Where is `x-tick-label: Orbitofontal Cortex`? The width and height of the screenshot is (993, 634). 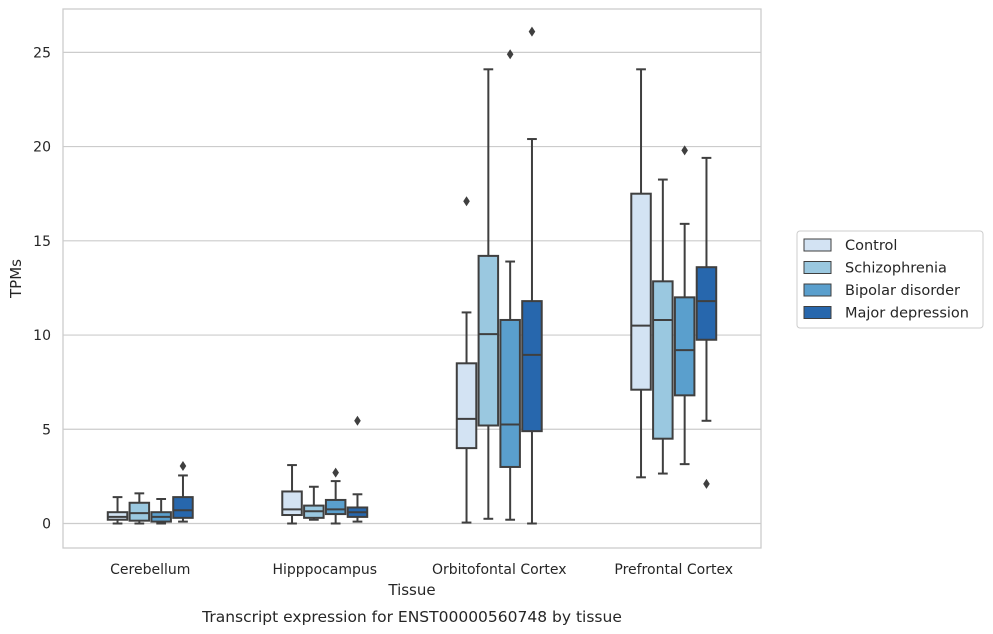
x-tick-label: Orbitofontal Cortex is located at coordinates (499, 570).